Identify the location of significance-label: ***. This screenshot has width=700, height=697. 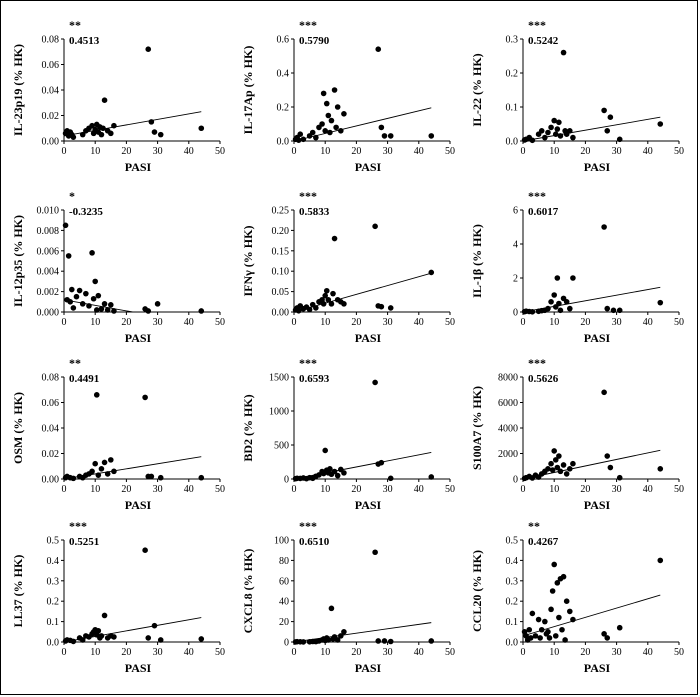
(308, 363).